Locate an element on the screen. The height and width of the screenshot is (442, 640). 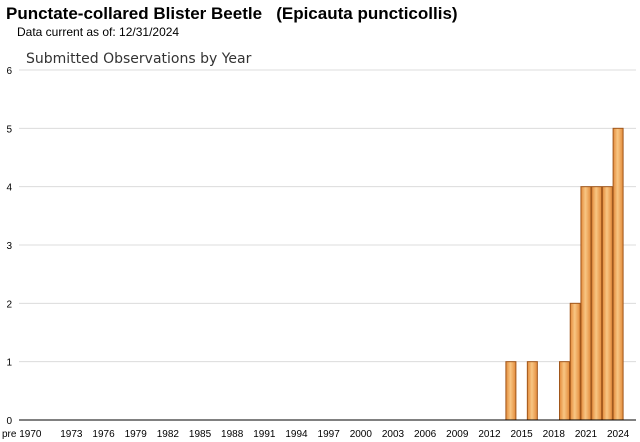
x-tick-label: 2009 is located at coordinates (457, 434).